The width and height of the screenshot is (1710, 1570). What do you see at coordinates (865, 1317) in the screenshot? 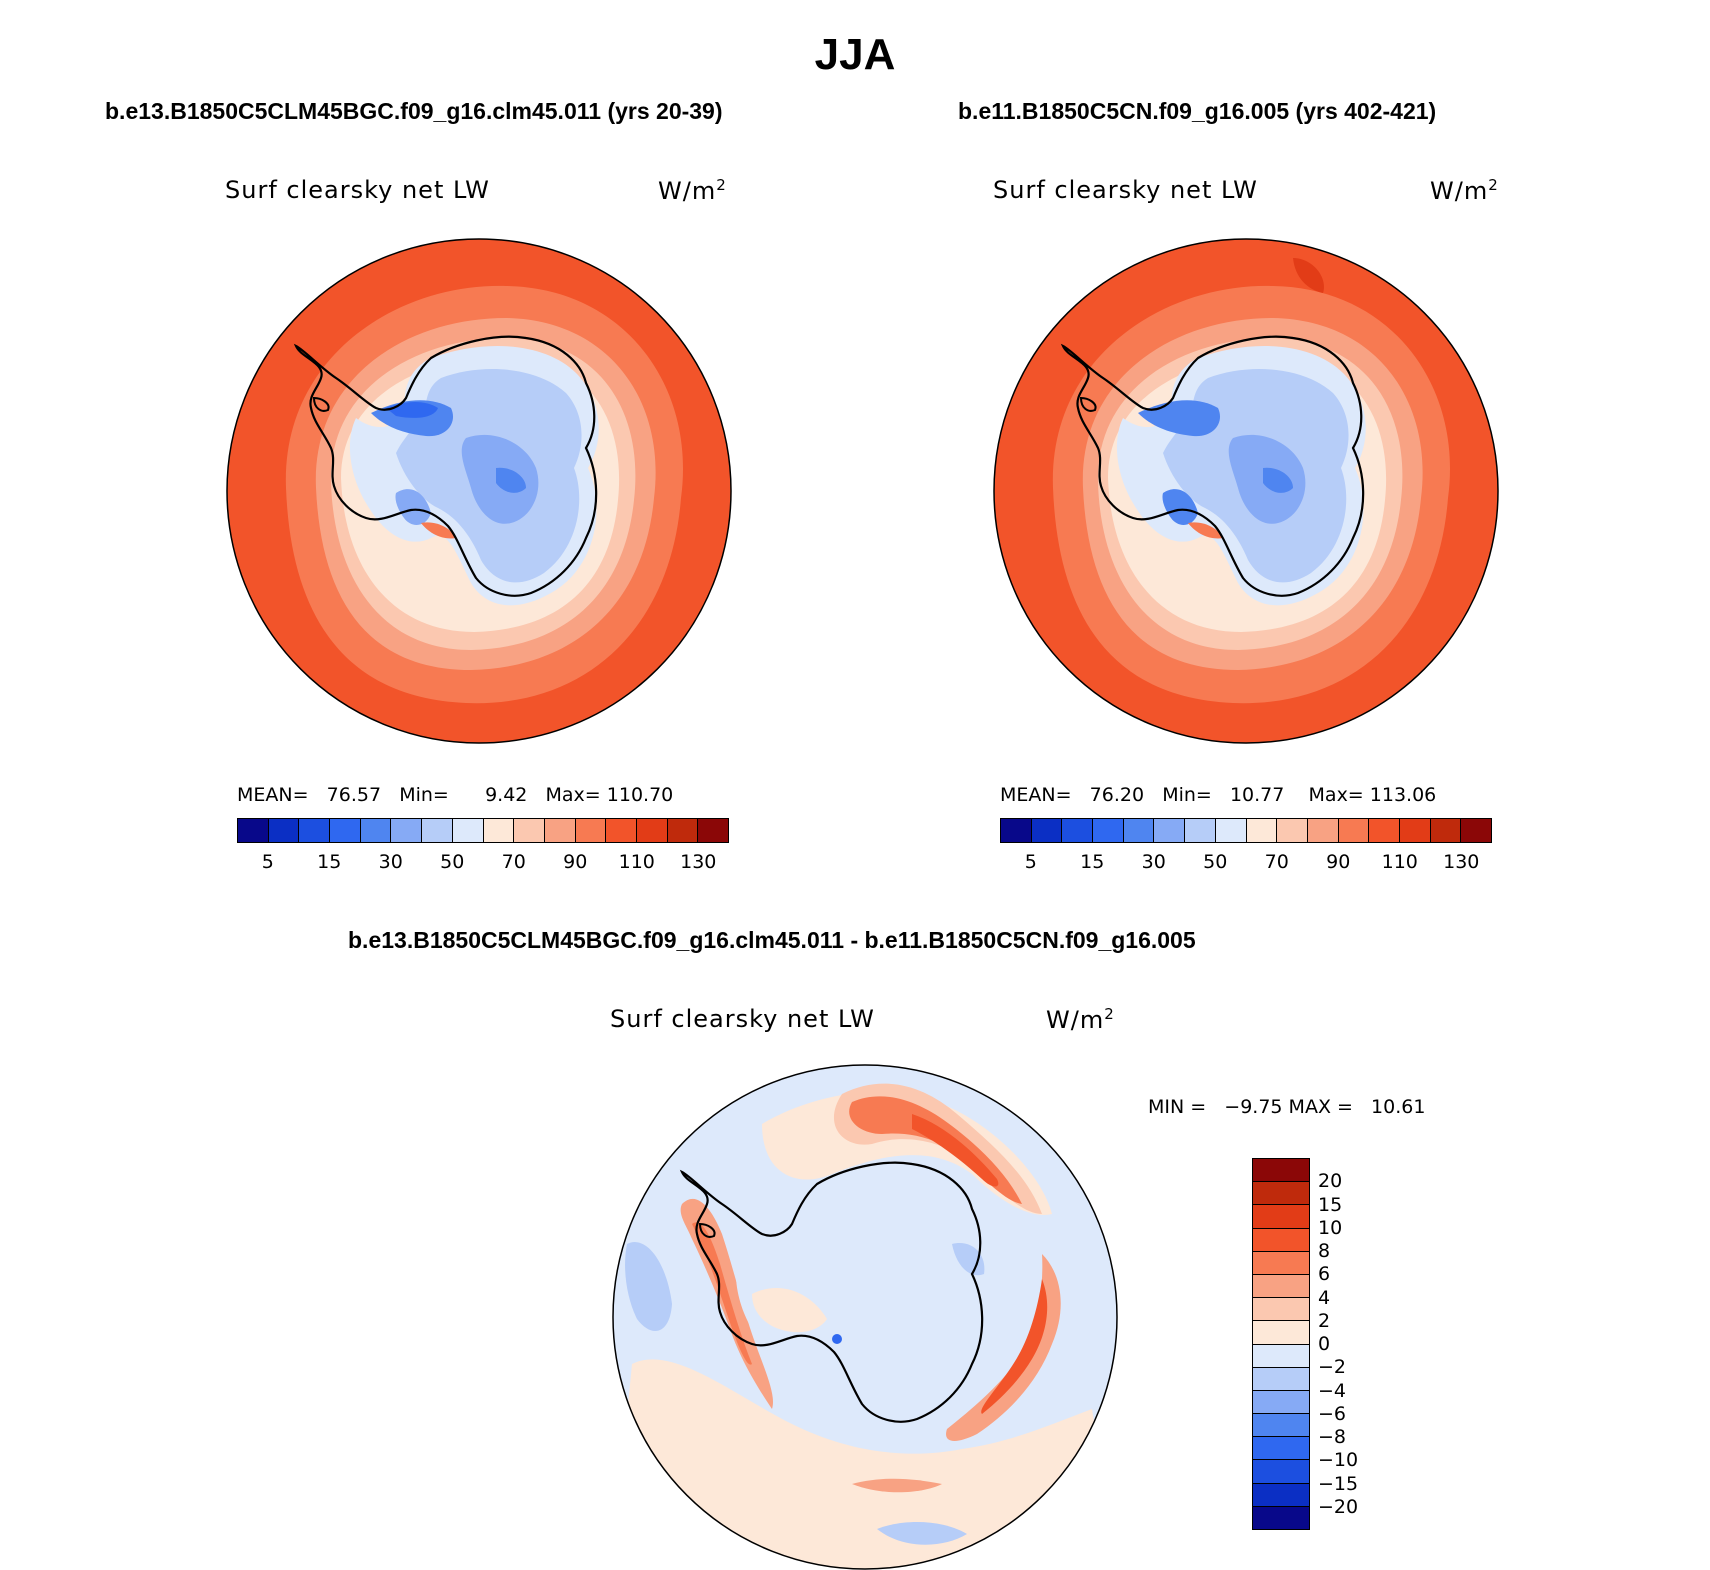
I see `diff-polar-map` at bounding box center [865, 1317].